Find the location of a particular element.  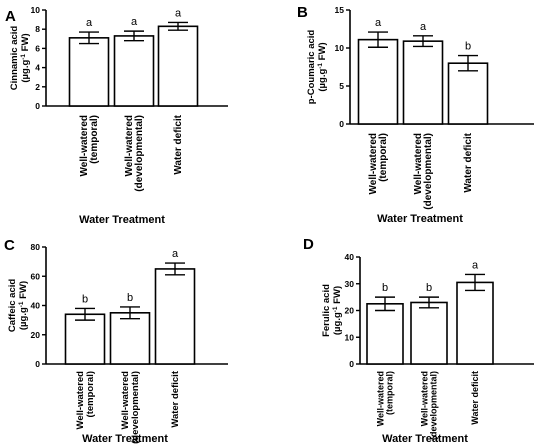

y-tick-label: 6 is located at coordinates (37, 48).